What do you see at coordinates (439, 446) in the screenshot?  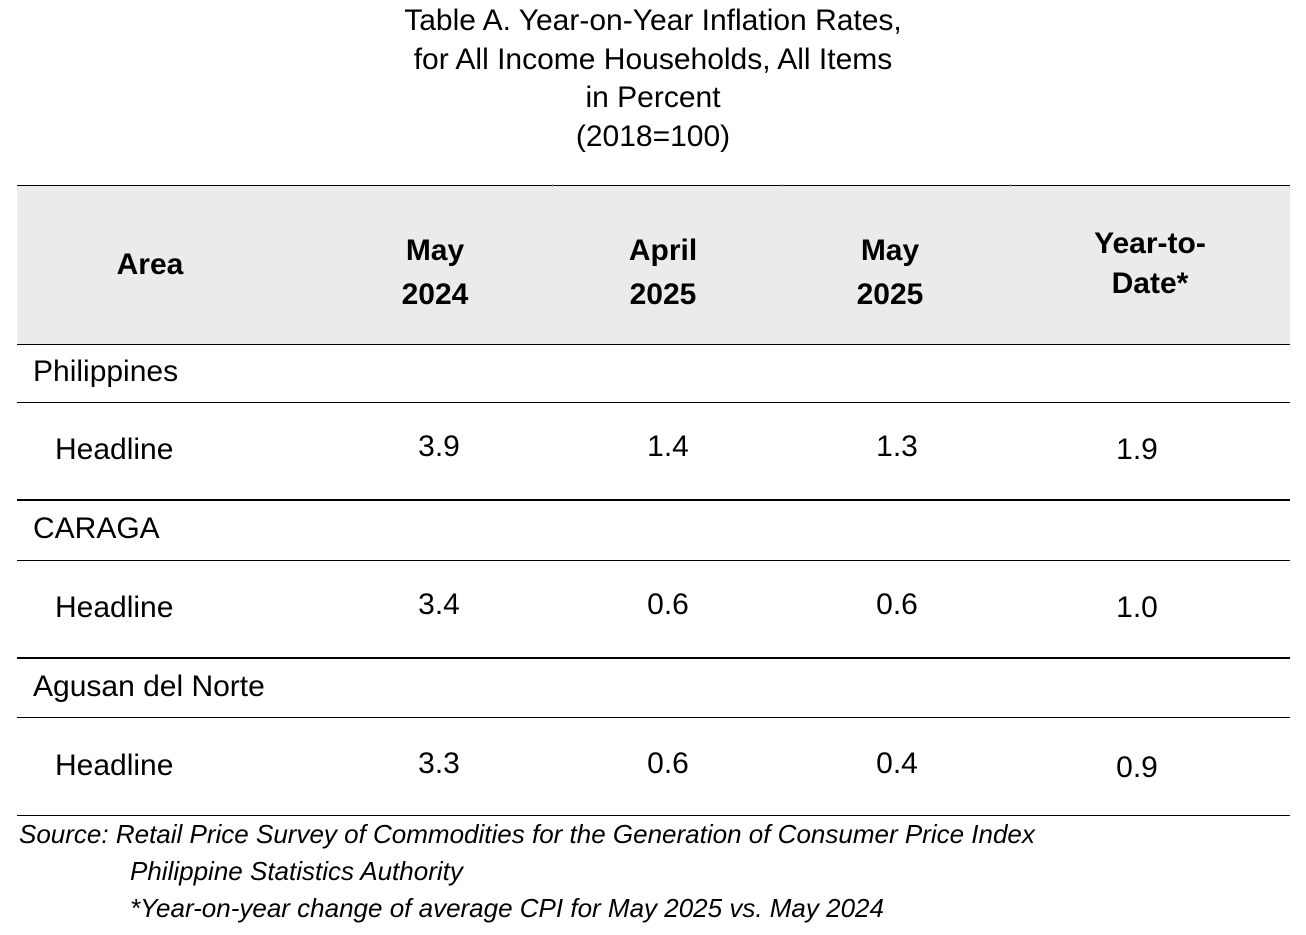 I see `cell-philippines-may-2024: 3.9` at bounding box center [439, 446].